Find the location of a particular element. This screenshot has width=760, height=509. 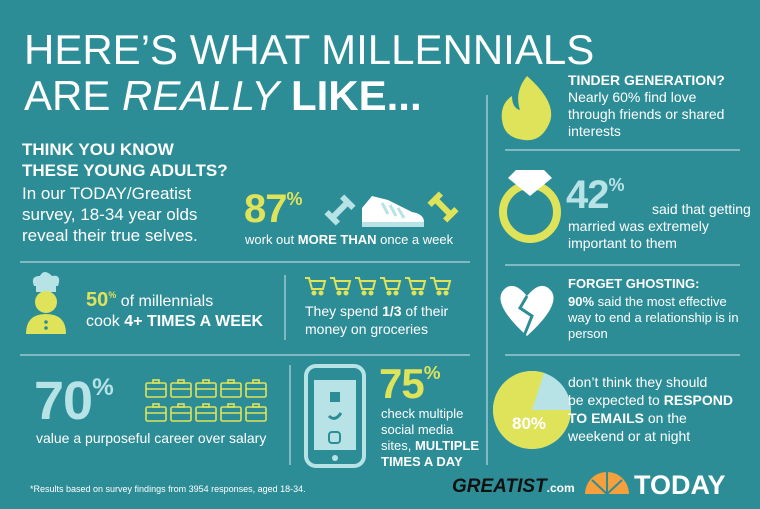

section-text: TO EMAILS on the is located at coordinates (627, 418).